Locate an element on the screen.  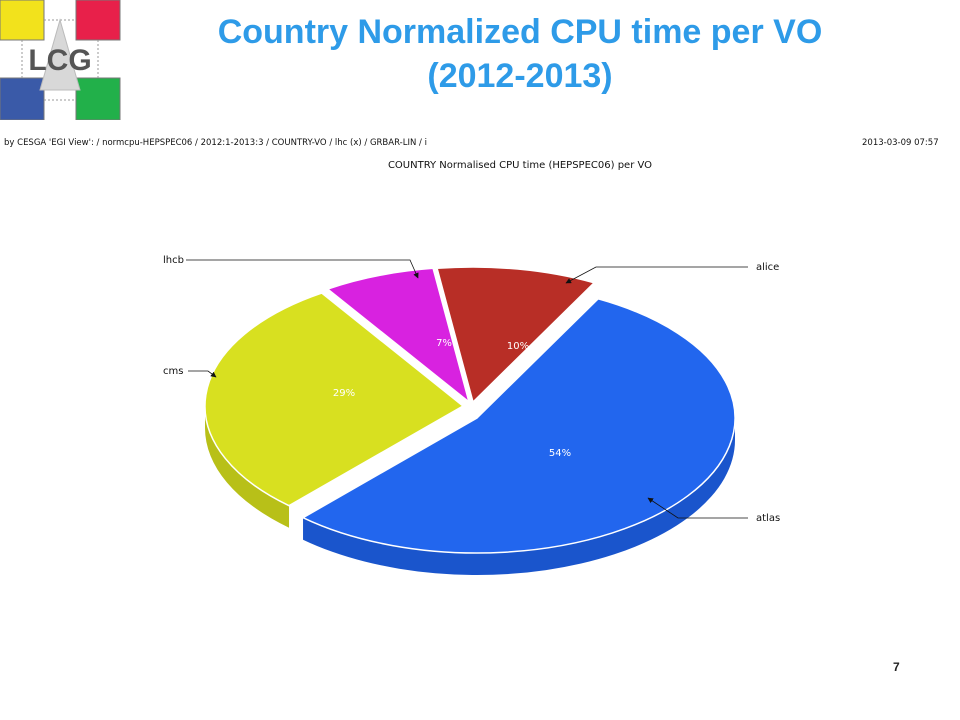
slide-title-line1: Country Normalized CPU time per VO is located at coordinates (520, 32).